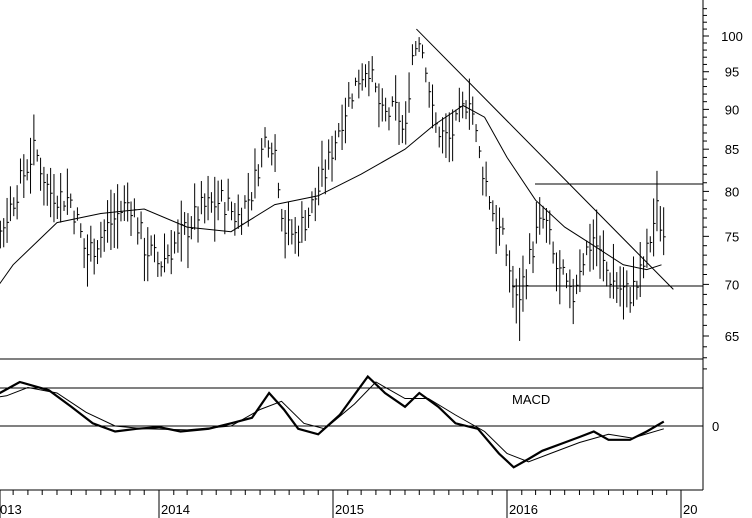 The image size is (752, 518). I want to click on macd-zero-tick-label: 0, so click(715, 426).